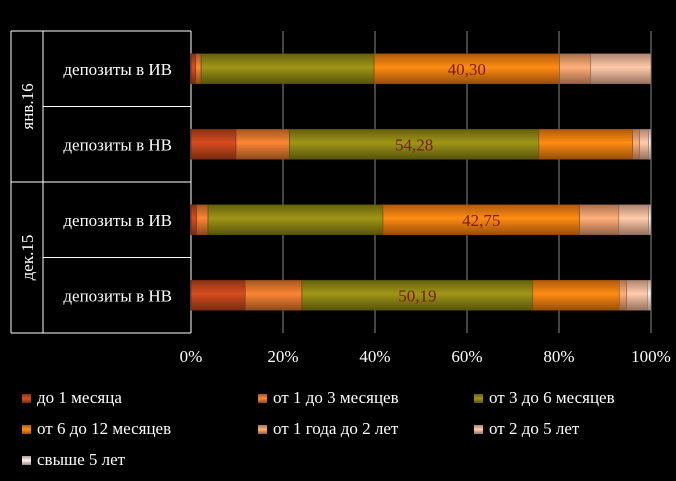 This screenshot has width=676, height=481. Describe the element at coordinates (374, 356) in the screenshot. I see `x-tick-label: 40%` at that location.